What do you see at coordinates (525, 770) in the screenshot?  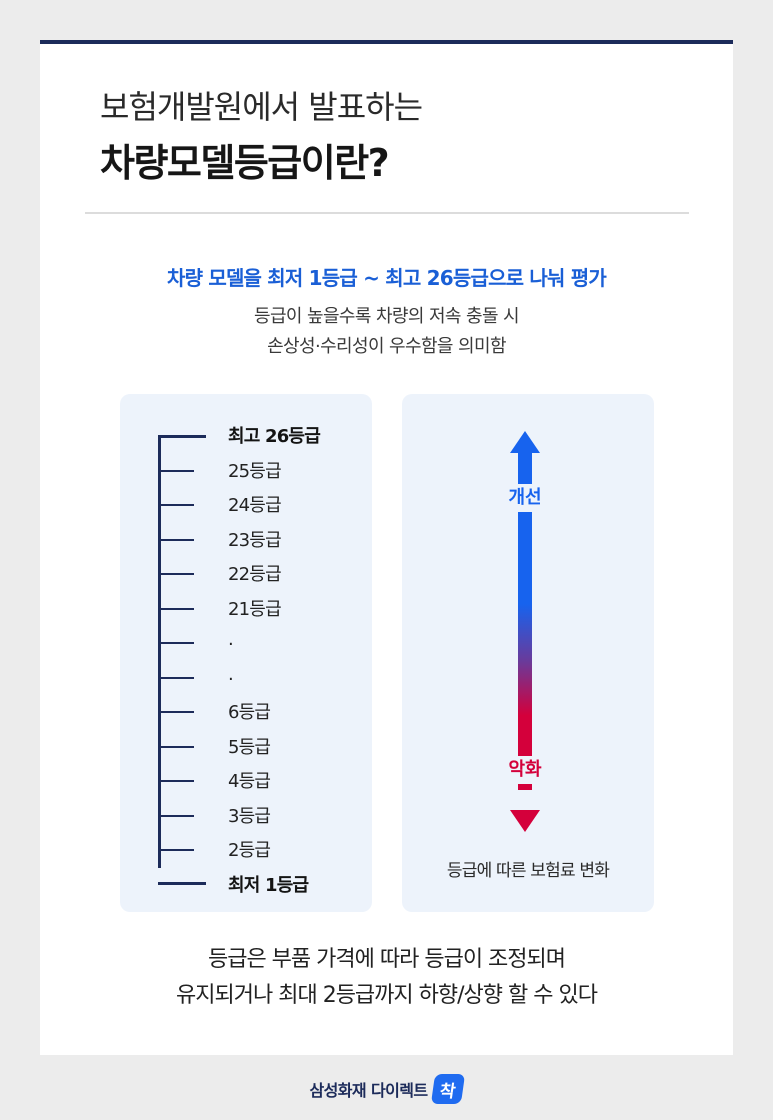 I see `worsen-label: 악화` at bounding box center [525, 770].